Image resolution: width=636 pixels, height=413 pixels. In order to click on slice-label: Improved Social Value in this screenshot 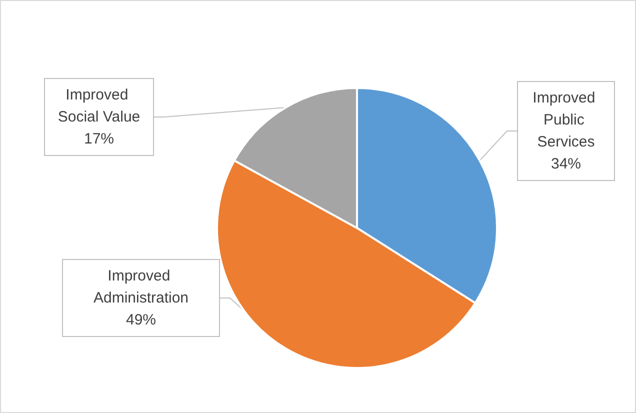, I will do `click(99, 106)`.